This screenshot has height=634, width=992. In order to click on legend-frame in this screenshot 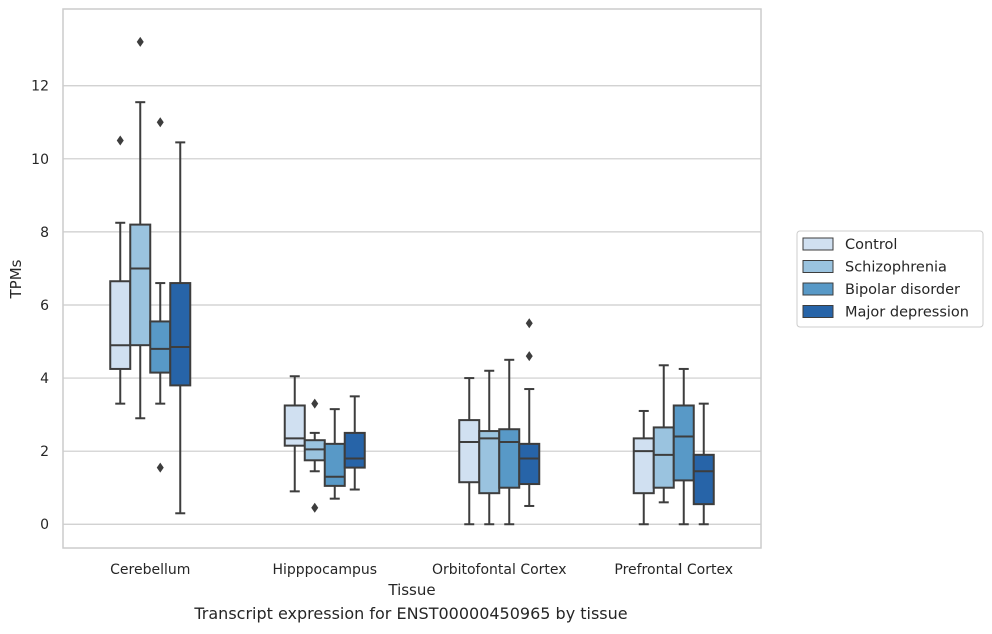, I will do `click(890, 279)`.